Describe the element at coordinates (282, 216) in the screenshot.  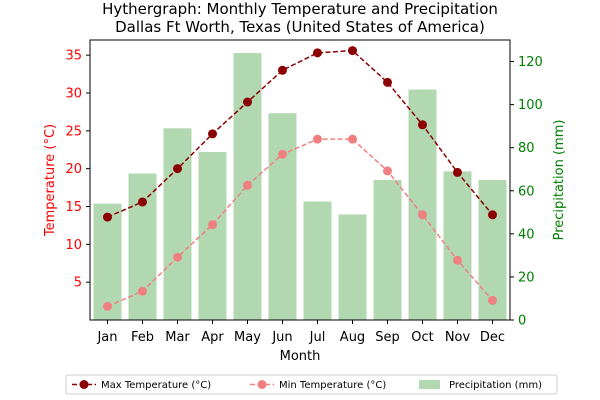
I see `precipitation-bar-jun` at that location.